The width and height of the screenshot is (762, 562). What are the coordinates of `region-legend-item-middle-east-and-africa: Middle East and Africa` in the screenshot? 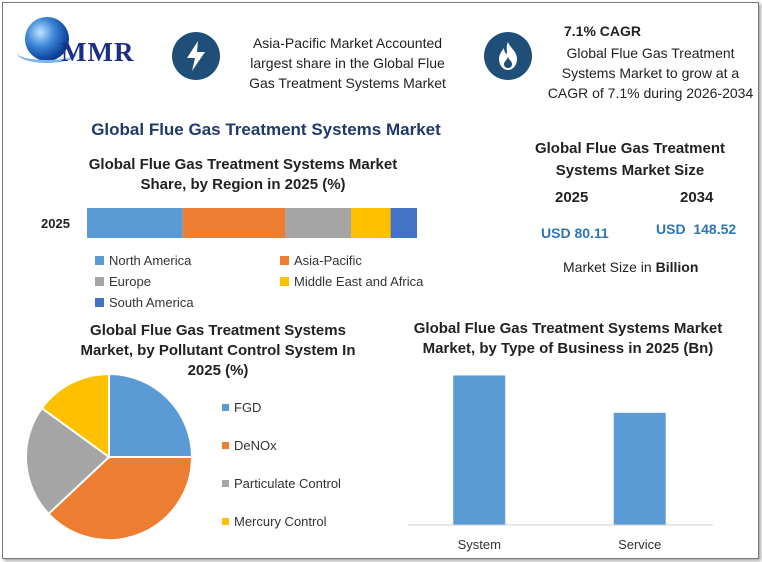 It's located at (351, 281).